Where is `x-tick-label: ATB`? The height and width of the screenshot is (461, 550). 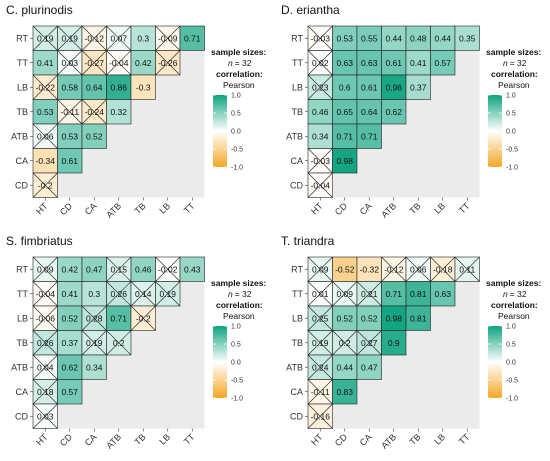 x-tick-label: ATB is located at coordinates (113, 441).